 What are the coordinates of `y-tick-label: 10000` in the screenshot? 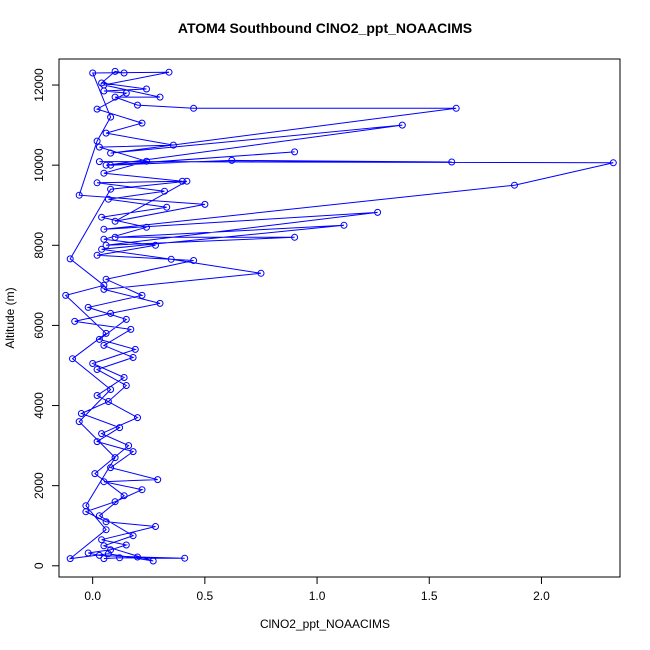 It's located at (39, 165).